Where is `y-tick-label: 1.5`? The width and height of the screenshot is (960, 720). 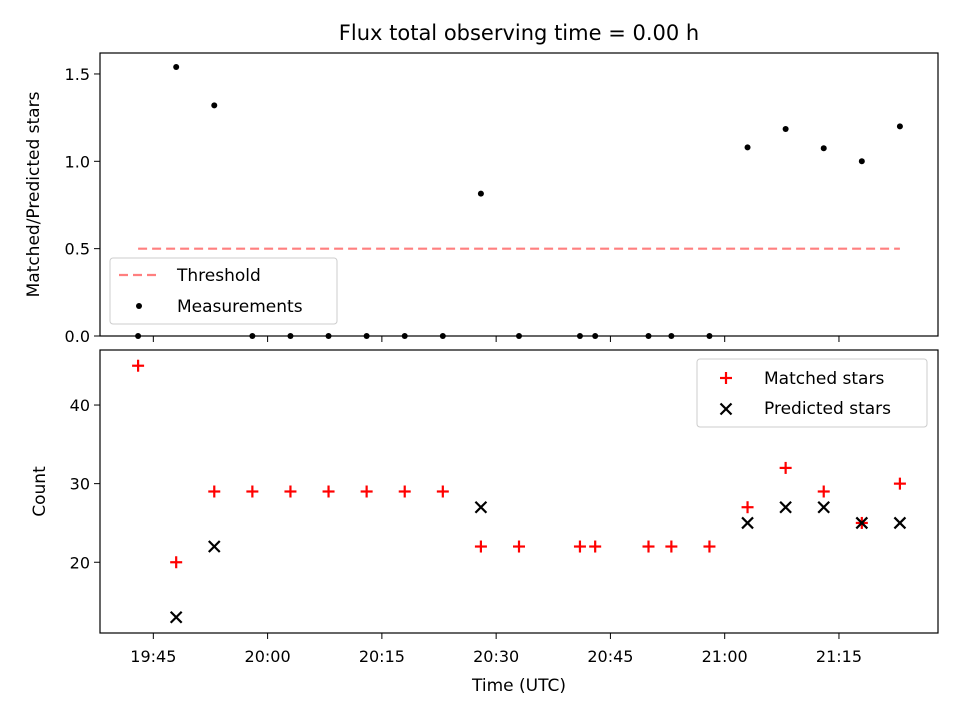 y-tick-label: 1.5 is located at coordinates (77, 74).